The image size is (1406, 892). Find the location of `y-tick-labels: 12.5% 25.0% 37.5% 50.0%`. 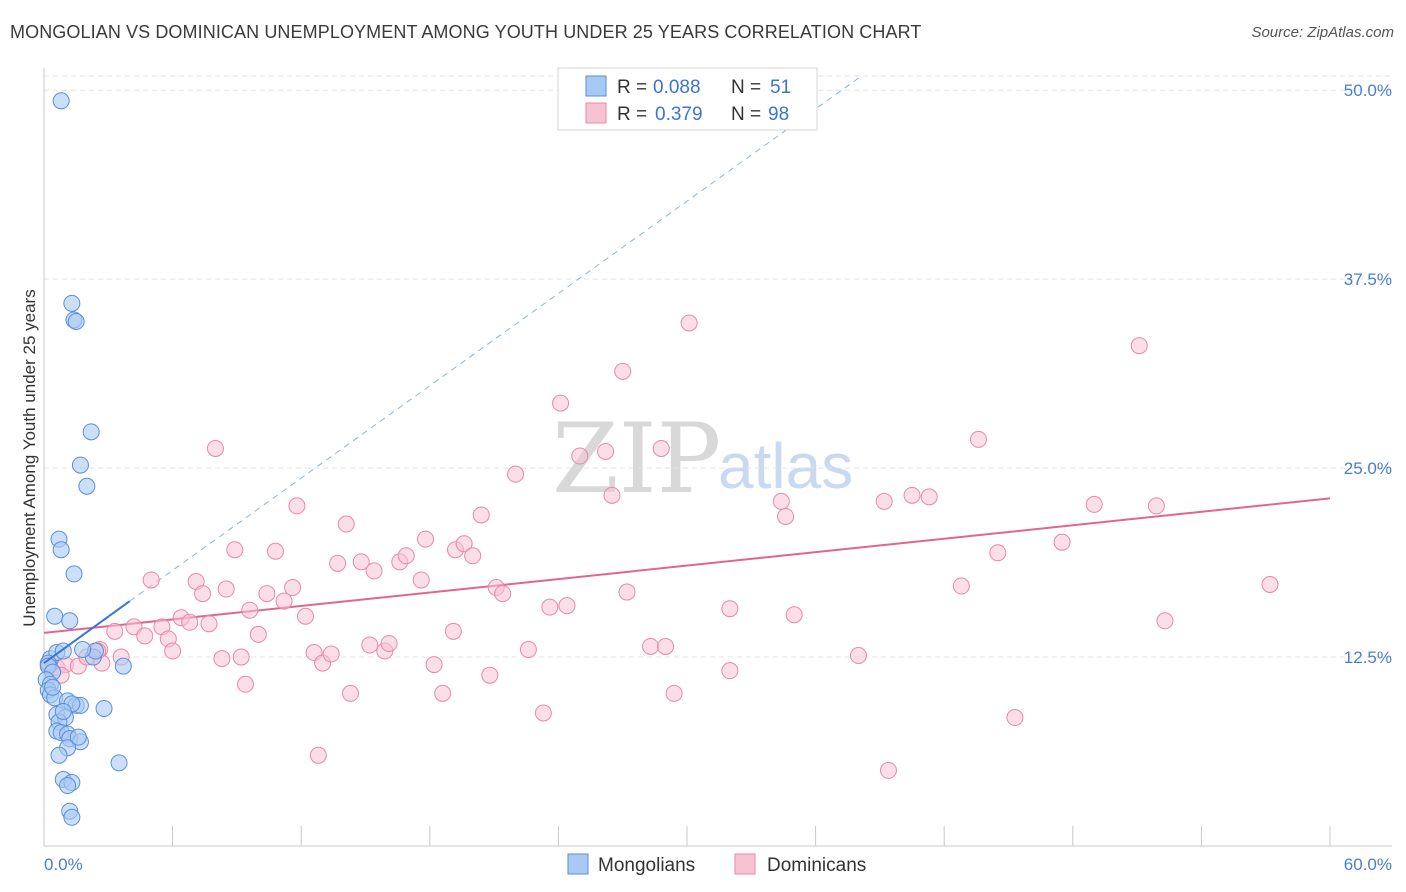

y-tick-labels: 12.5% 25.0% 37.5% 50.0% is located at coordinates (1368, 374).